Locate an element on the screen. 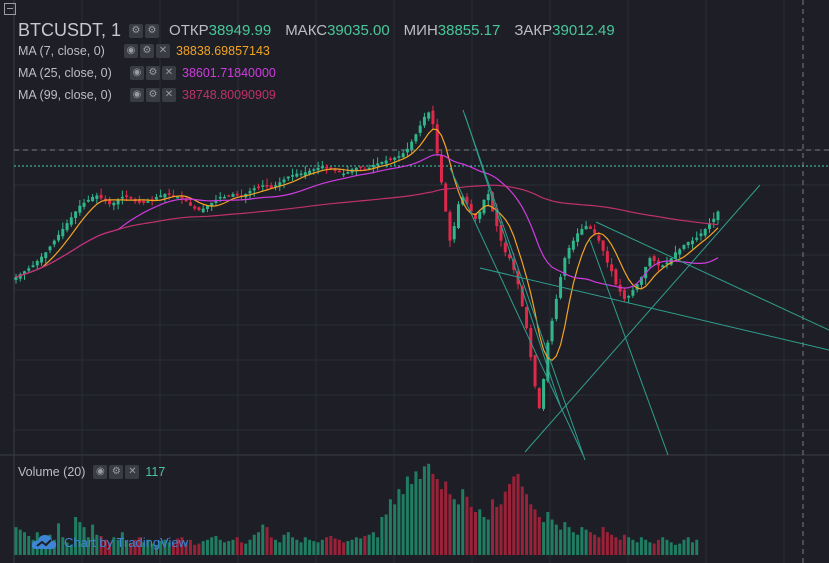 Image resolution: width=829 pixels, height=563 pixels. ma7-label: MA (7, close, 0) is located at coordinates (61, 51).